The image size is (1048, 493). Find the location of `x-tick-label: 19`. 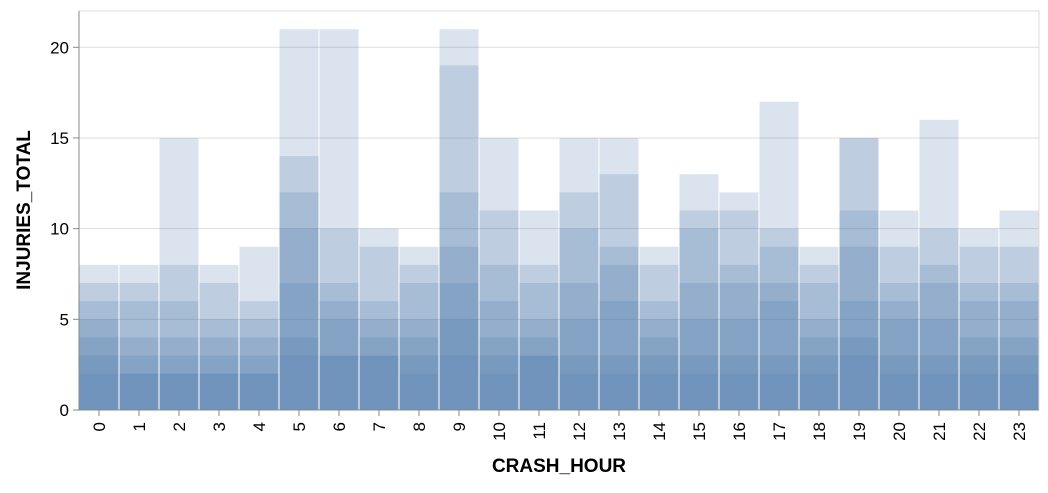

x-tick-label: 19 is located at coordinates (859, 431).